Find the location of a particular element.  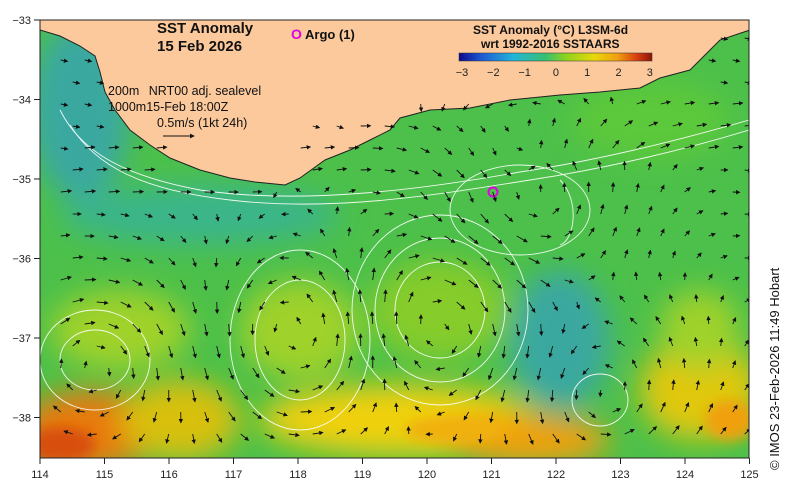

legend-200m-depth: 200m is located at coordinates (124, 91).